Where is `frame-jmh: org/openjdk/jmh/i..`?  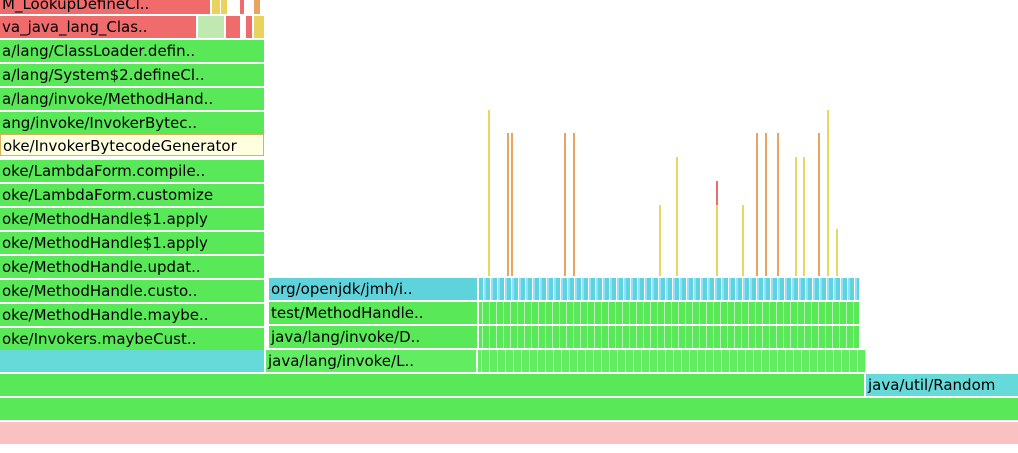 frame-jmh: org/openjdk/jmh/i.. is located at coordinates (373, 289).